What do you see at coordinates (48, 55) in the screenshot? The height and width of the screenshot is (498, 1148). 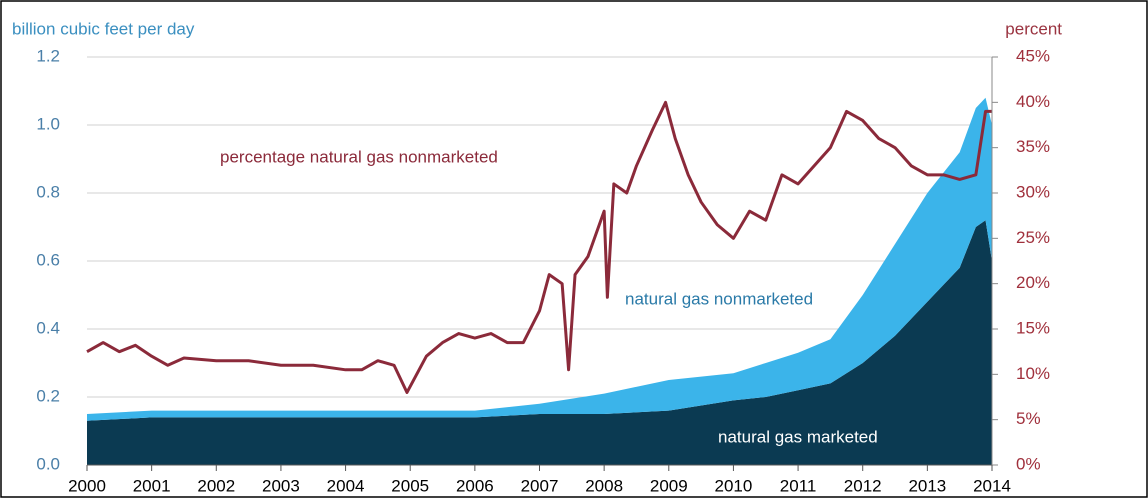 I see `y-tick-label: 1.2` at bounding box center [48, 55].